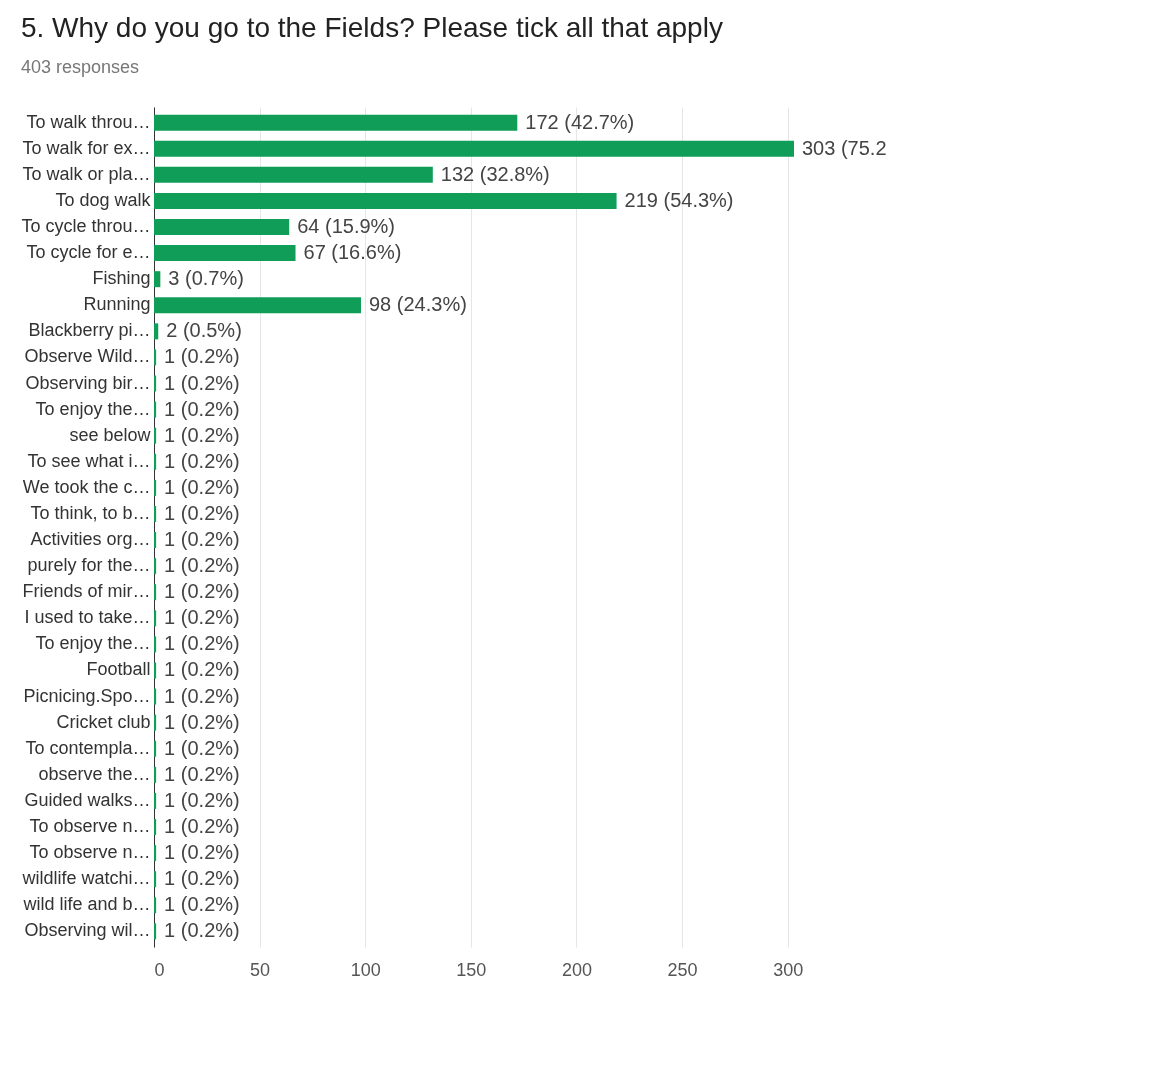  I want to click on chart-subtitle: 403 responses, so click(80, 67).